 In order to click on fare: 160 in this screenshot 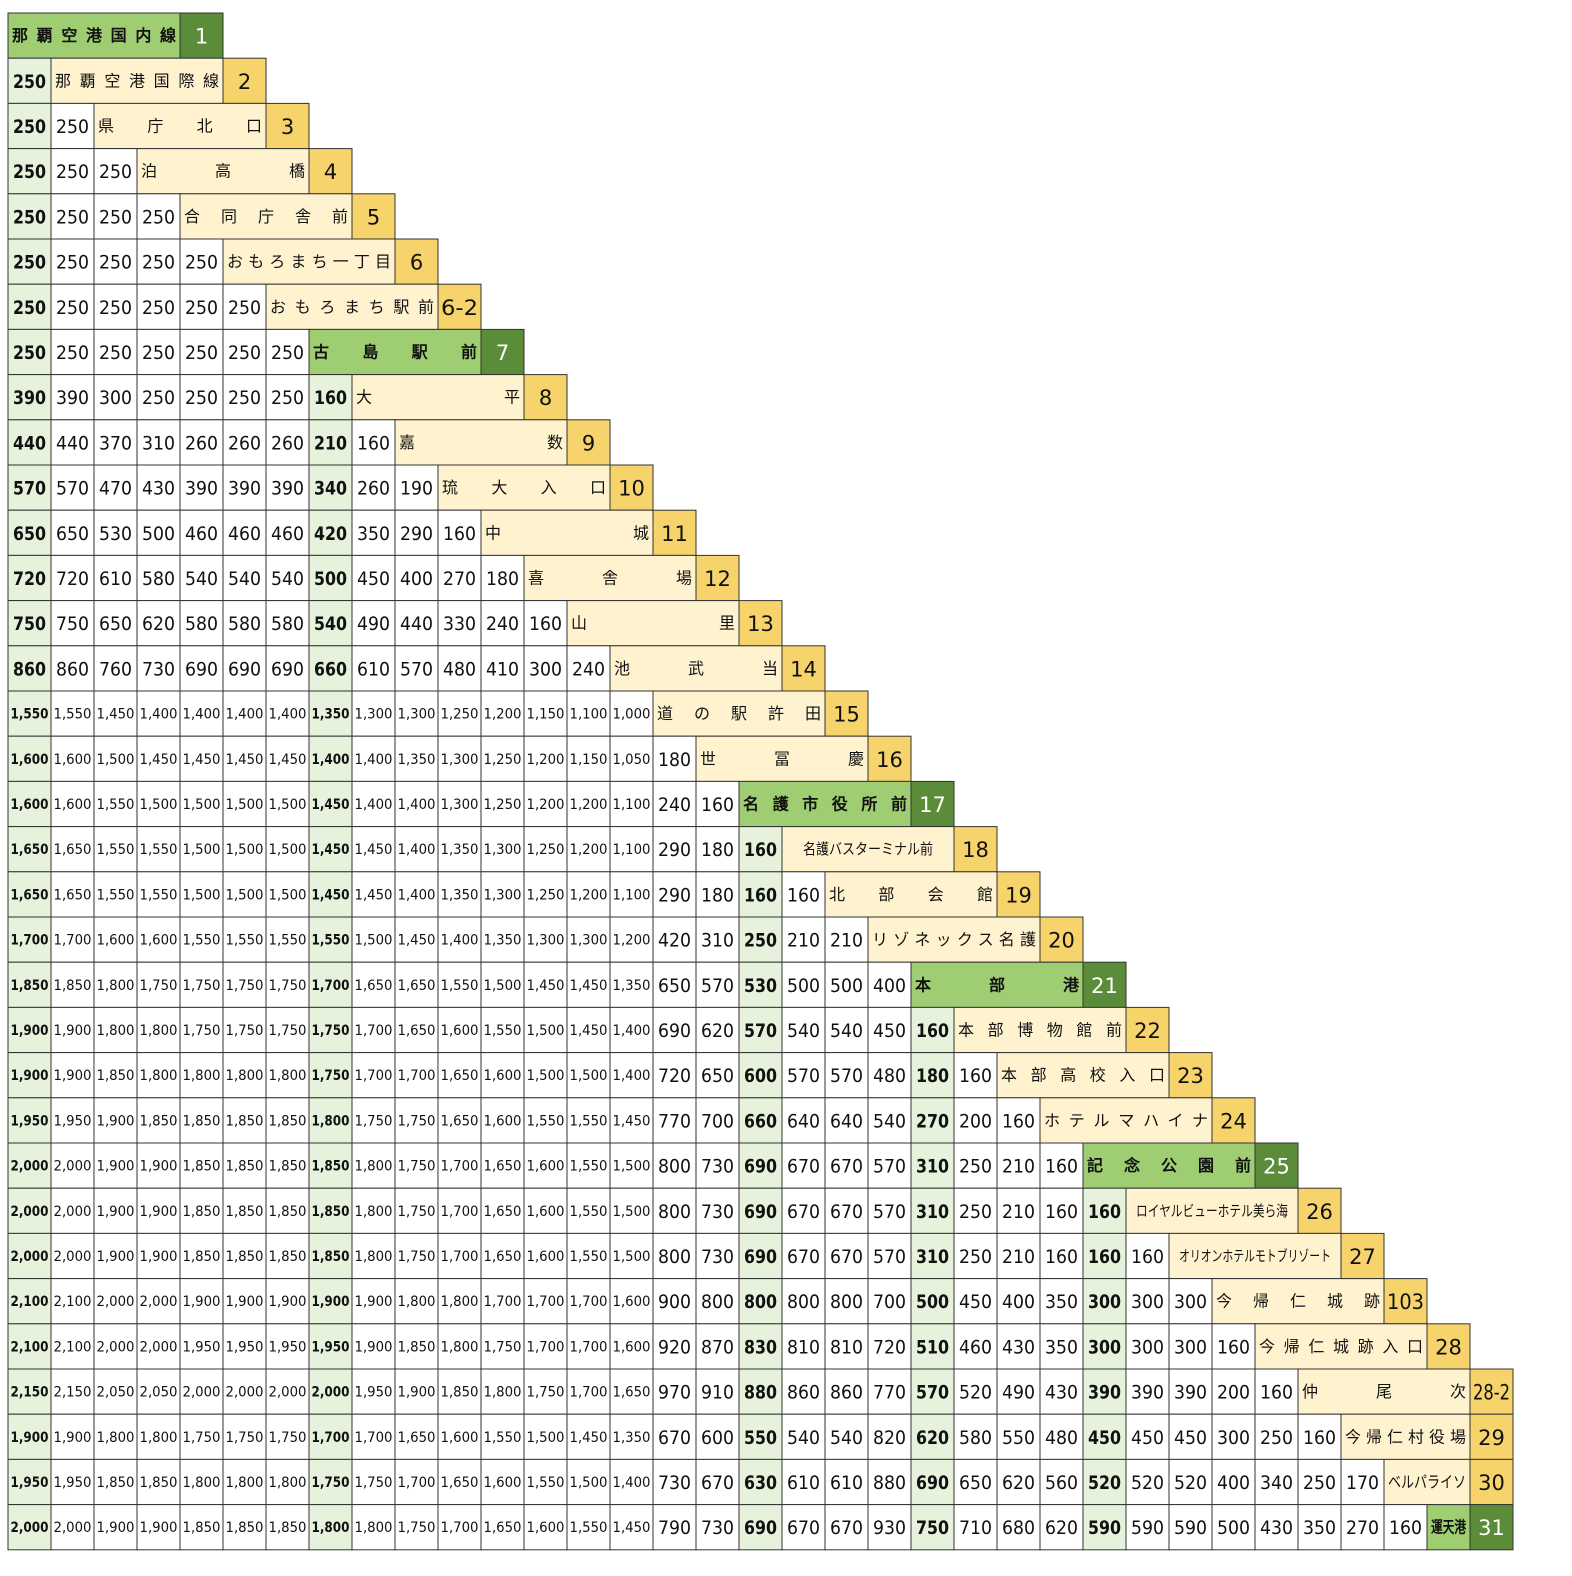, I will do `click(1233, 1347)`.